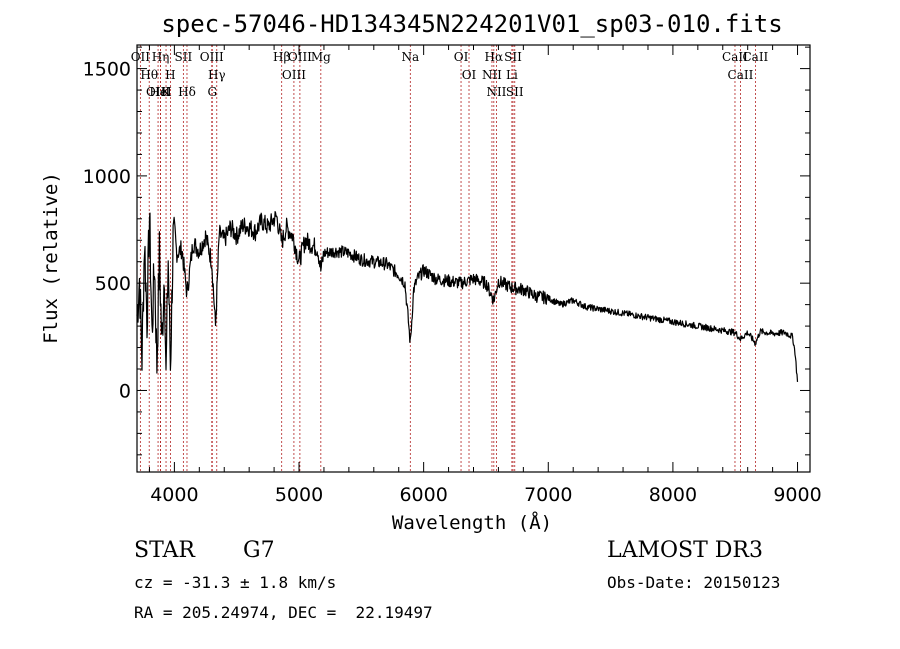  What do you see at coordinates (107, 177) in the screenshot?
I see `y-tick-label: 1000` at bounding box center [107, 177].